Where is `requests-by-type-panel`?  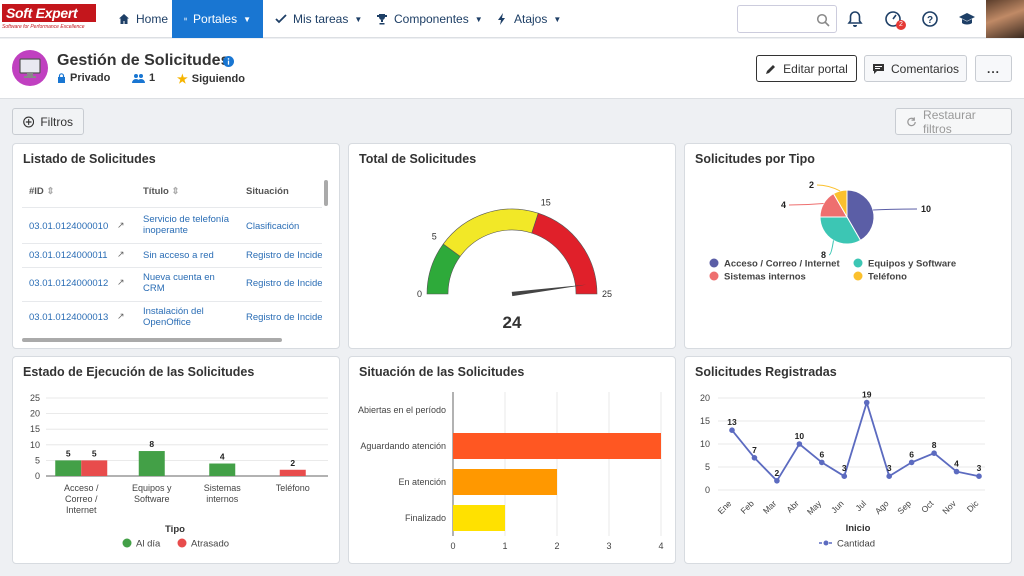
requests-by-type-panel is located at coordinates (848, 246).